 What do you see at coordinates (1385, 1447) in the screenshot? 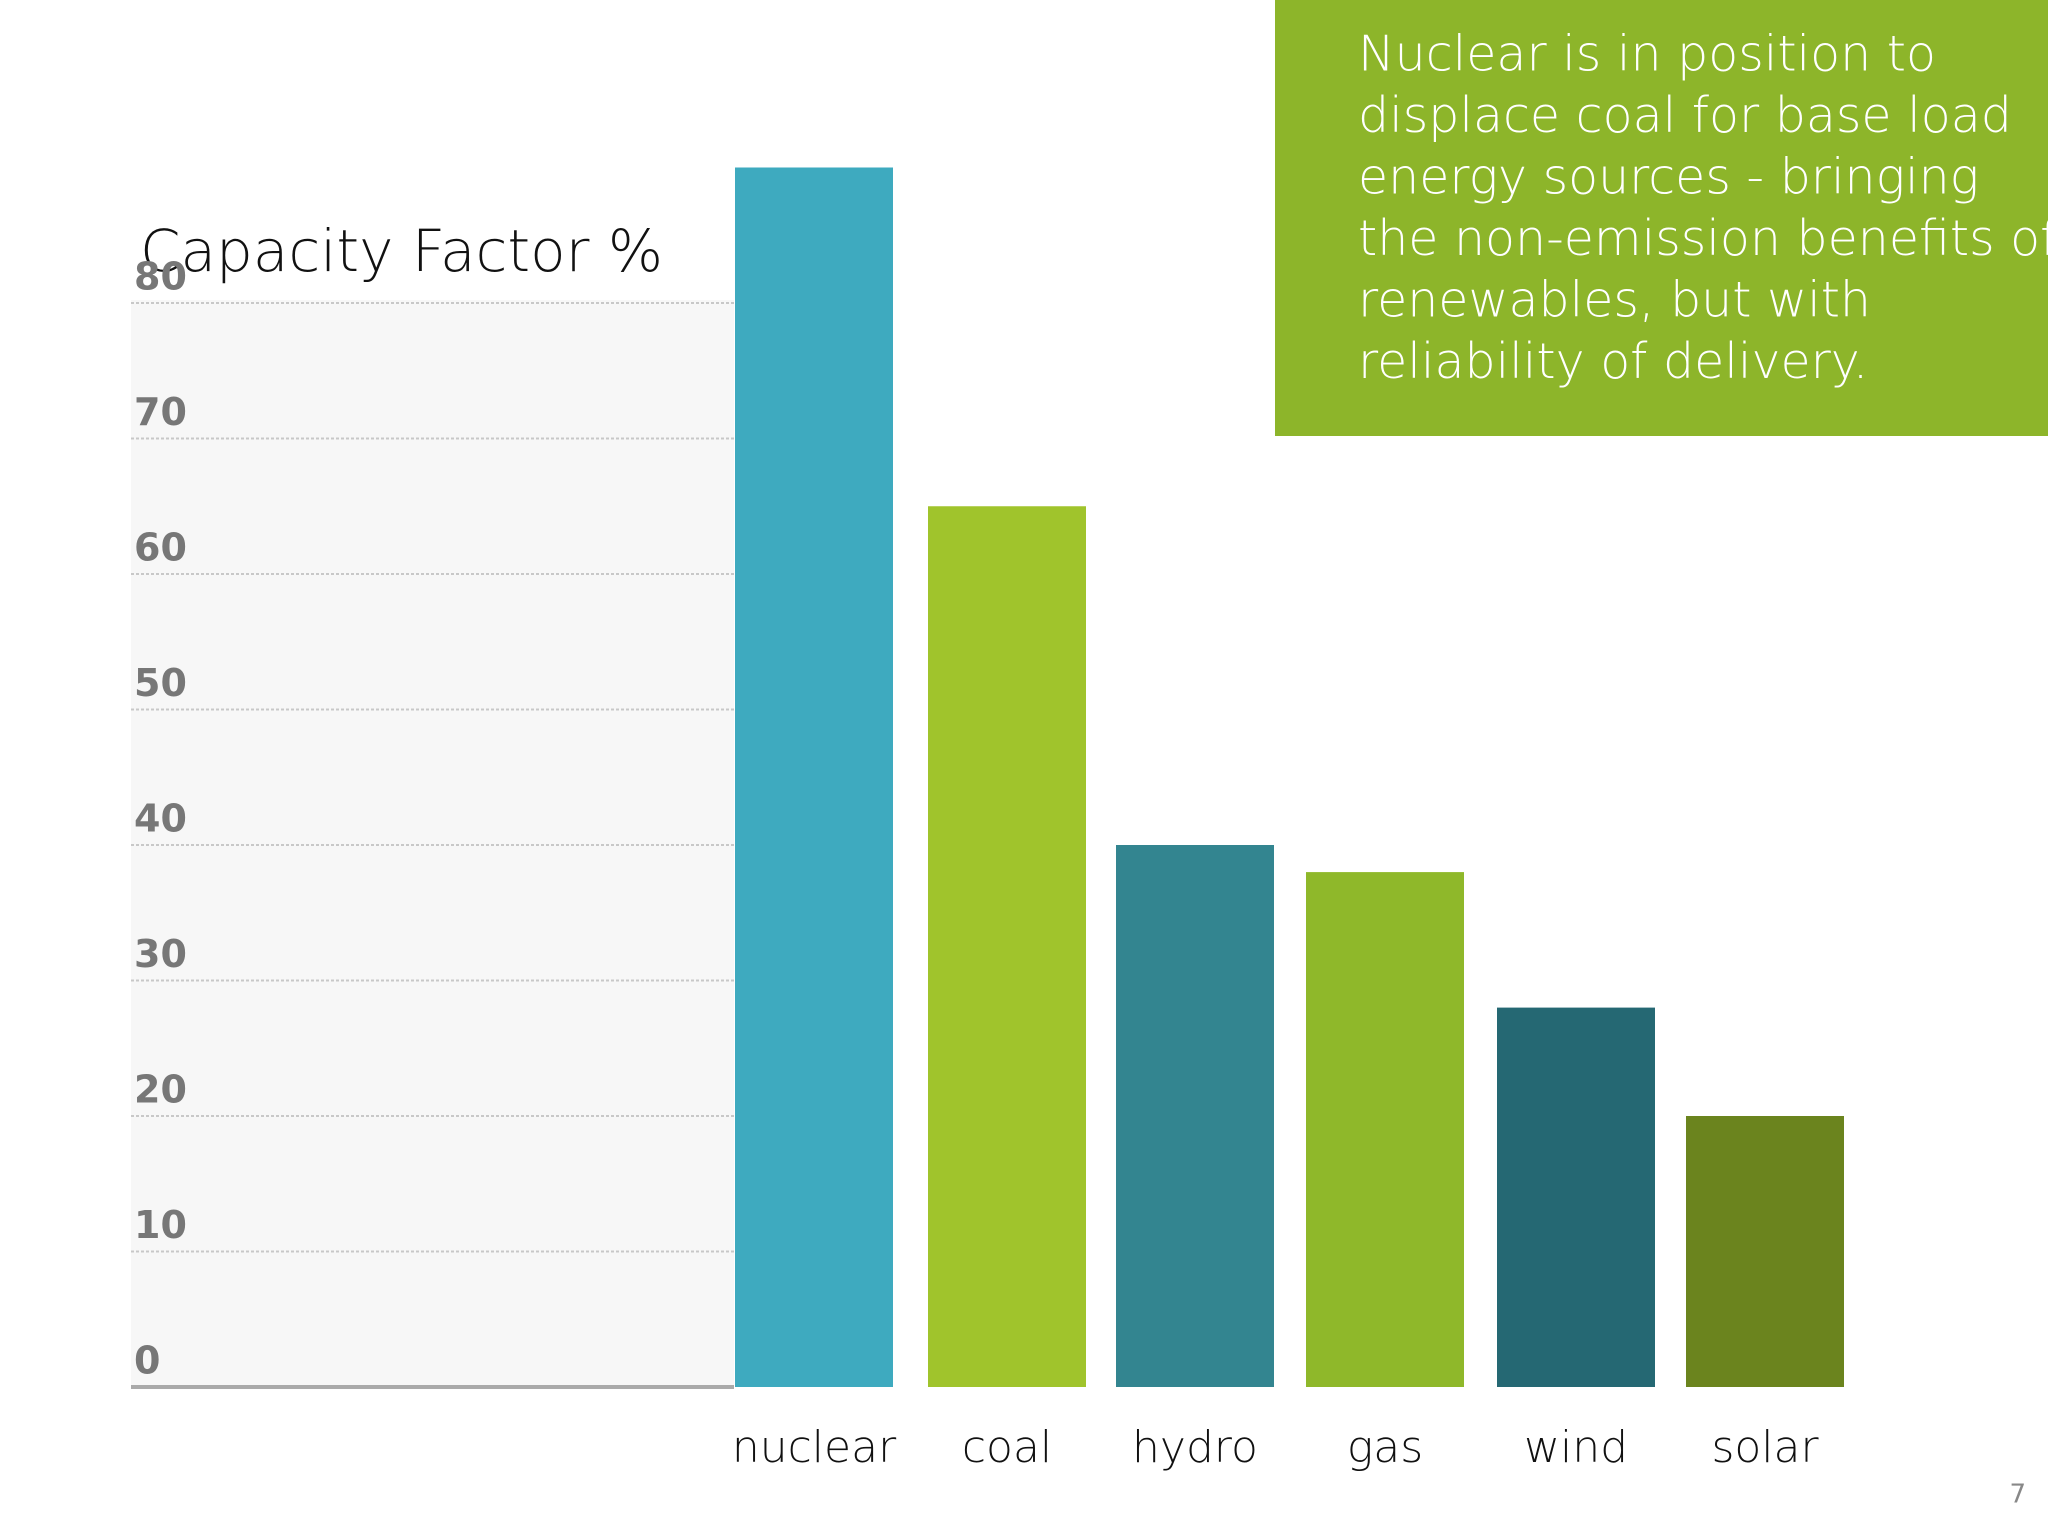
I see `x-tick-label: gas` at bounding box center [1385, 1447].